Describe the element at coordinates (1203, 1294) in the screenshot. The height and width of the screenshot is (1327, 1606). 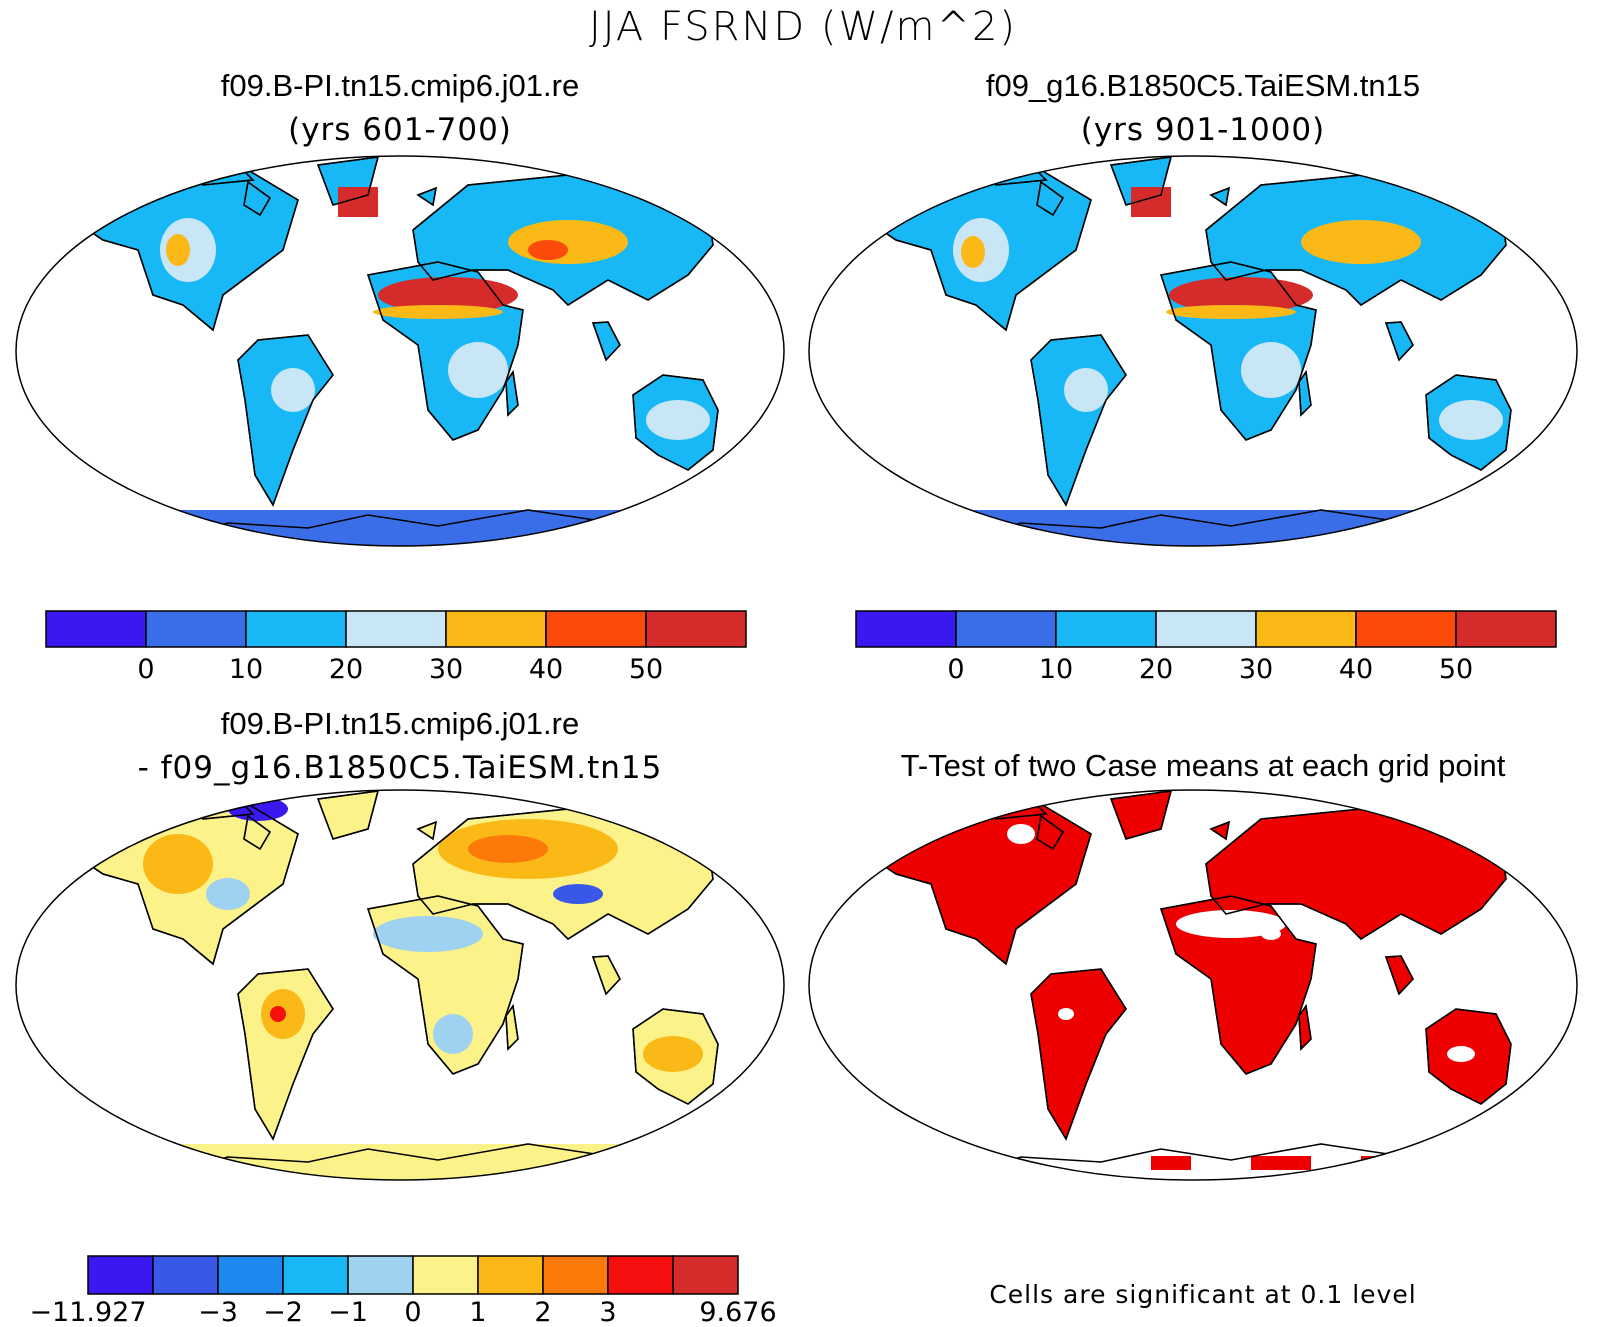
I see `significance-note: Cells are significant at 0.1 level` at that location.